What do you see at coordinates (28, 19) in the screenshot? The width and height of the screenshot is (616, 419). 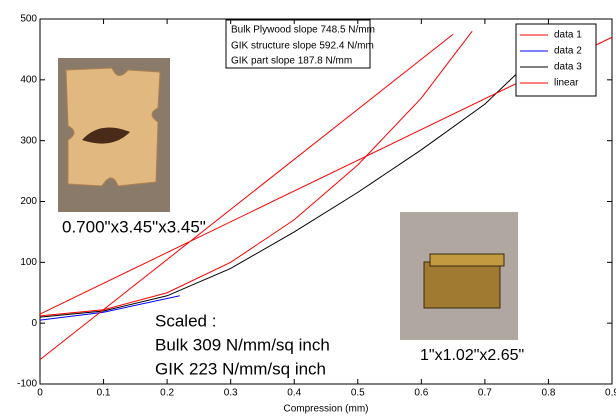 I see `y-tick-label: 500` at bounding box center [28, 19].